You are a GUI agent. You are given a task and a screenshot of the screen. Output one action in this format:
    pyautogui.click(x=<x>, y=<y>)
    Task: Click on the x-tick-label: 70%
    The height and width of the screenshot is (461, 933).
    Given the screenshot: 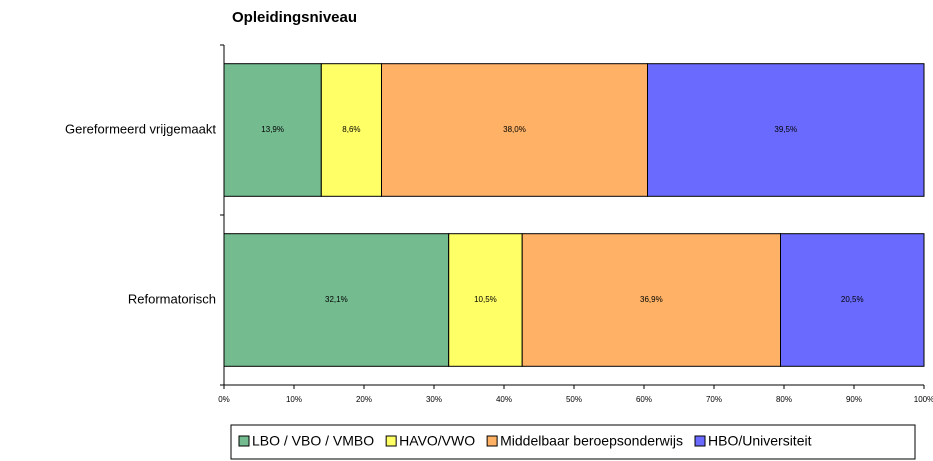 What is the action you would take?
    pyautogui.click(x=714, y=399)
    